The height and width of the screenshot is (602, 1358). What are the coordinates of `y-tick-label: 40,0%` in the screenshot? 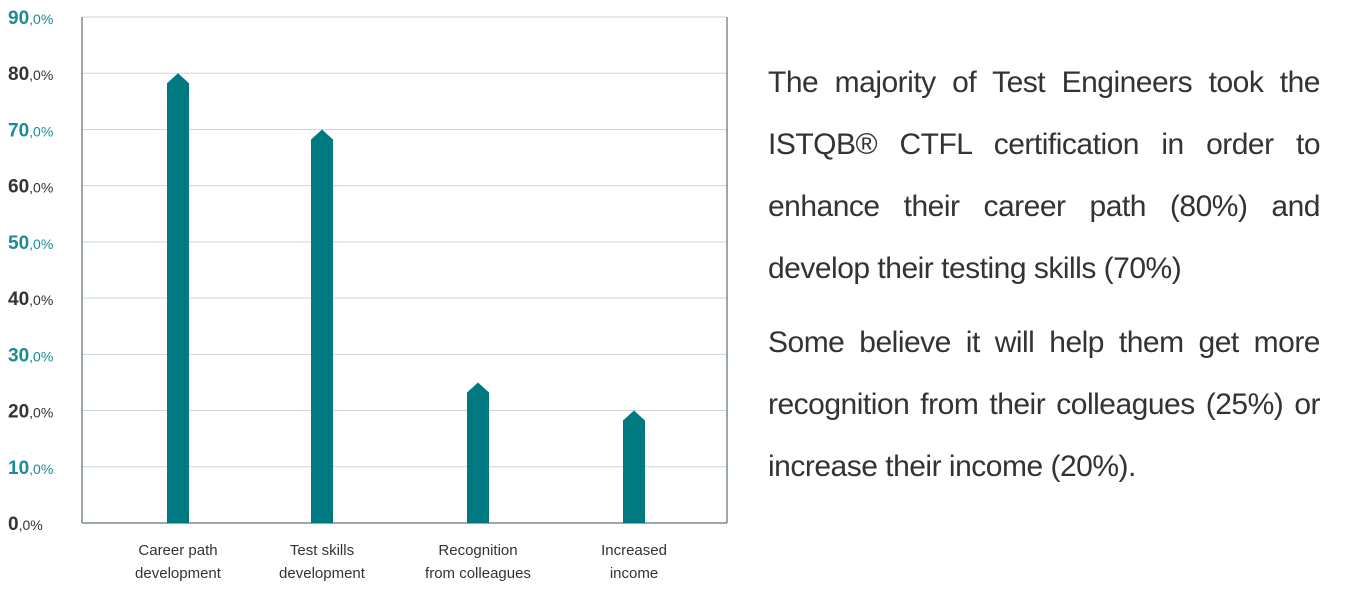 It's located at (30, 299).